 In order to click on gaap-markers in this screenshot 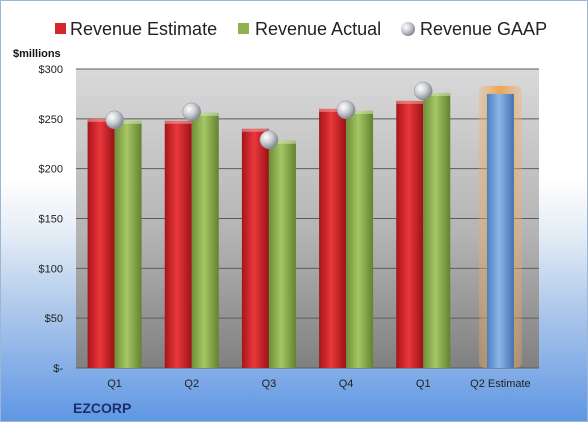, I will do `click(269, 115)`.